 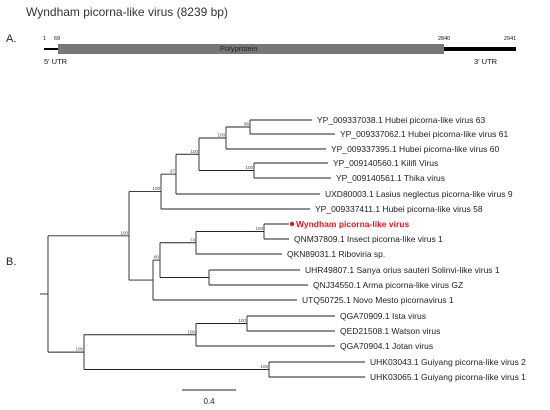 I want to click on bootstrap-label: 80, so click(x=157, y=257).